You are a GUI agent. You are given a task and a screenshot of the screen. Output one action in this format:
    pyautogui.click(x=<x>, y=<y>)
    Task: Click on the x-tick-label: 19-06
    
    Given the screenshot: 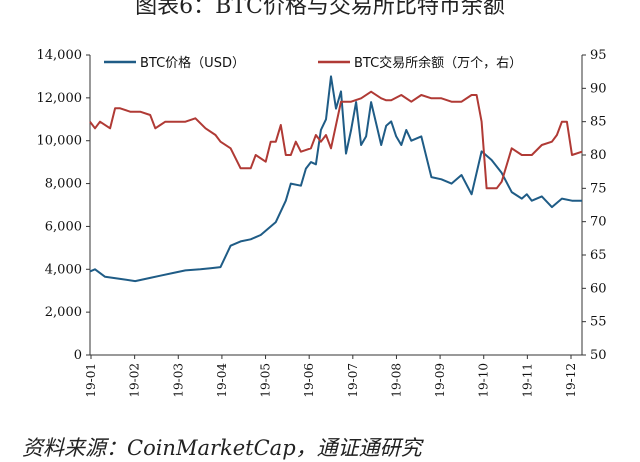 What is the action you would take?
    pyautogui.click(x=309, y=380)
    